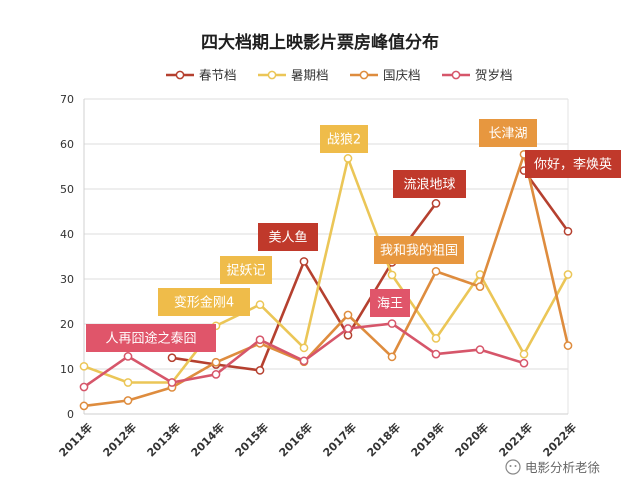 Image resolution: width=640 pixels, height=495 pixels. Describe the element at coordinates (515, 439) in the screenshot. I see `x-tick-label: 2021年` at that location.